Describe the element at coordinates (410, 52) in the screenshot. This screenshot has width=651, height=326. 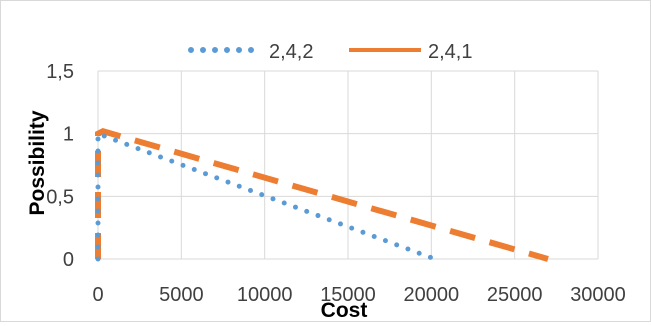
I see `legend-item-series-2: 2,4,1` at that location.